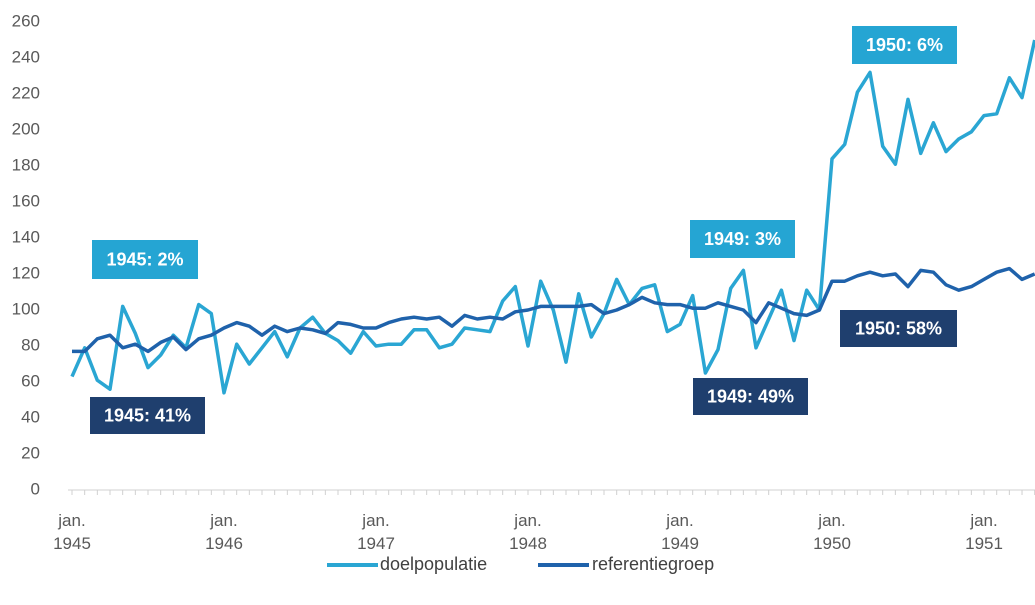  I want to click on y-tick-label: 40, so click(30, 416).